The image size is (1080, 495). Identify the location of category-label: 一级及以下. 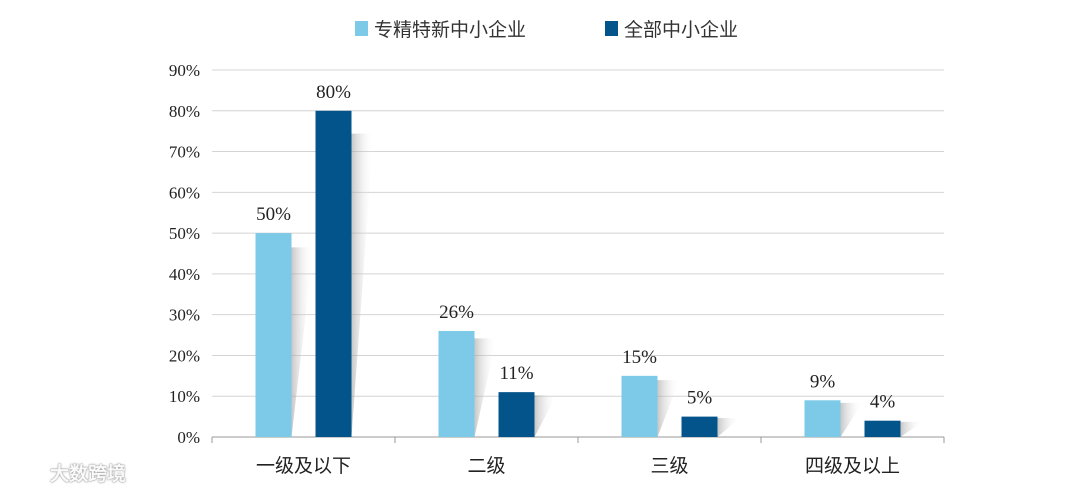
(303, 466).